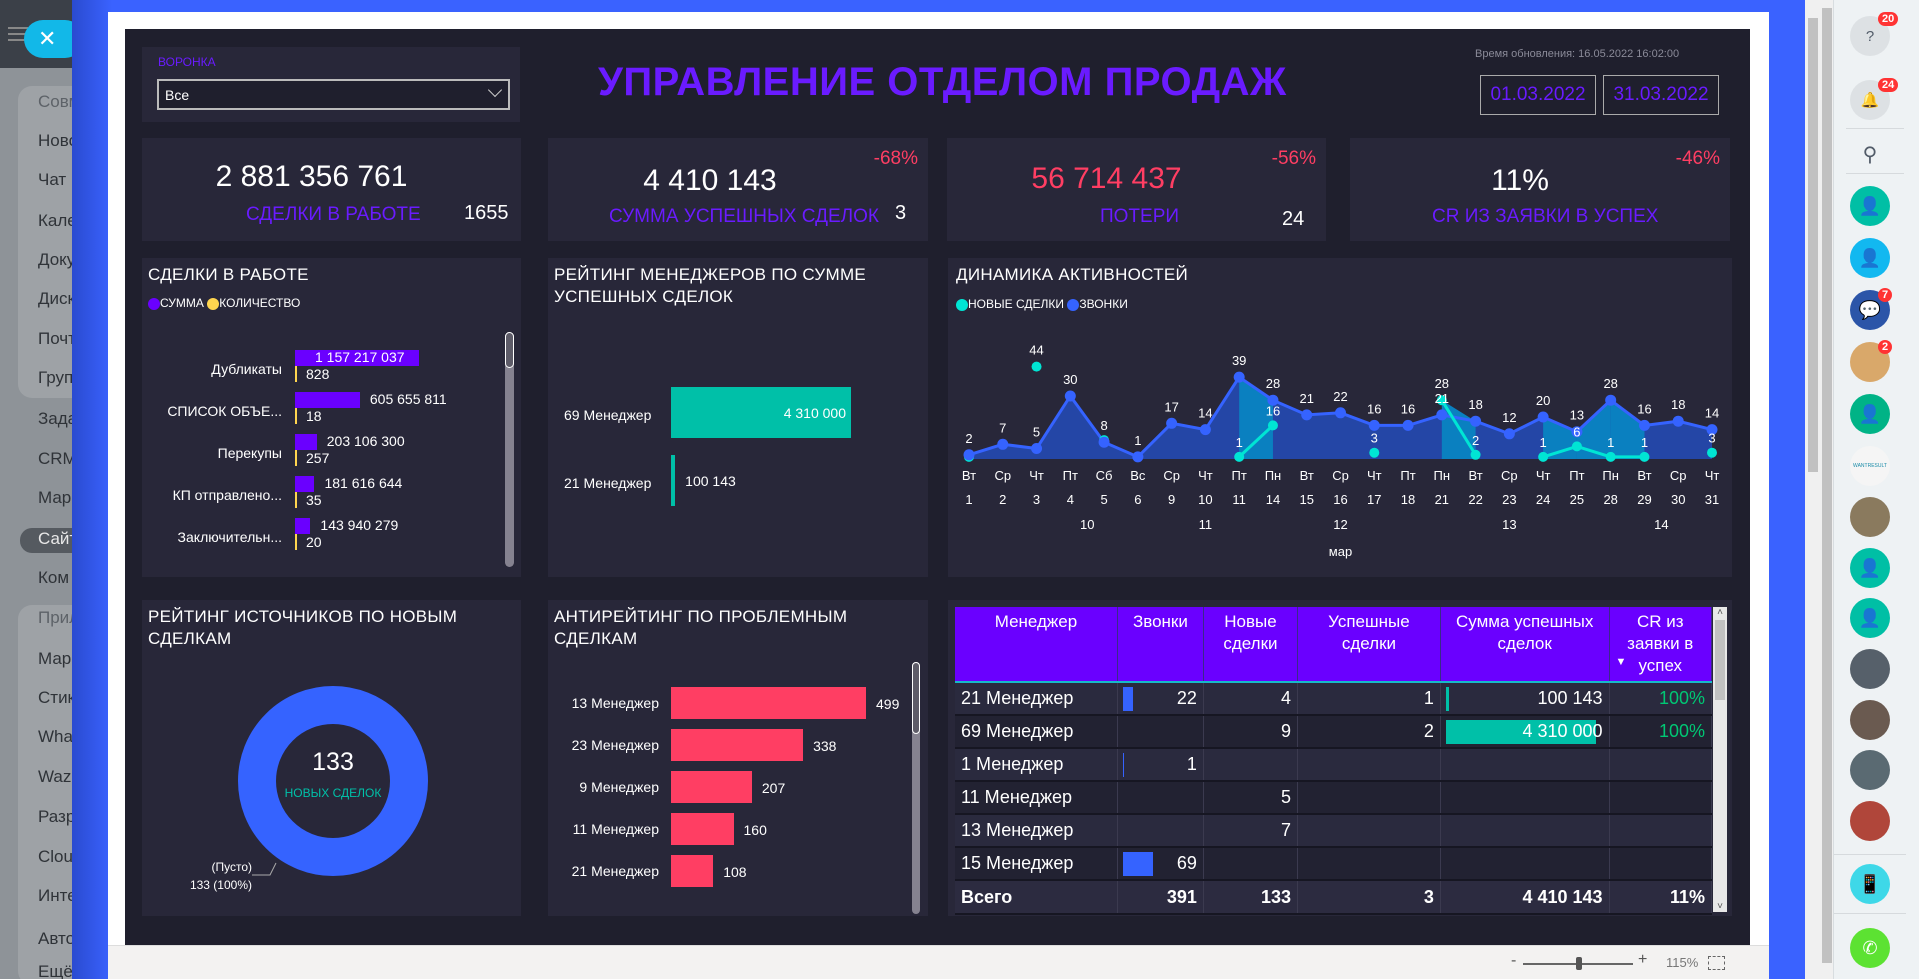  What do you see at coordinates (55, 179) in the screenshot?
I see `nav-item: Чат и` at bounding box center [55, 179].